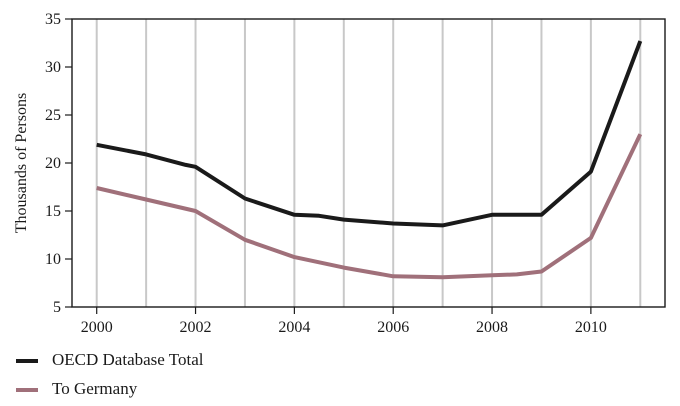 Image resolution: width=680 pixels, height=406 pixels. What do you see at coordinates (128, 359) in the screenshot?
I see `legend-label: OECD Database Total` at bounding box center [128, 359].